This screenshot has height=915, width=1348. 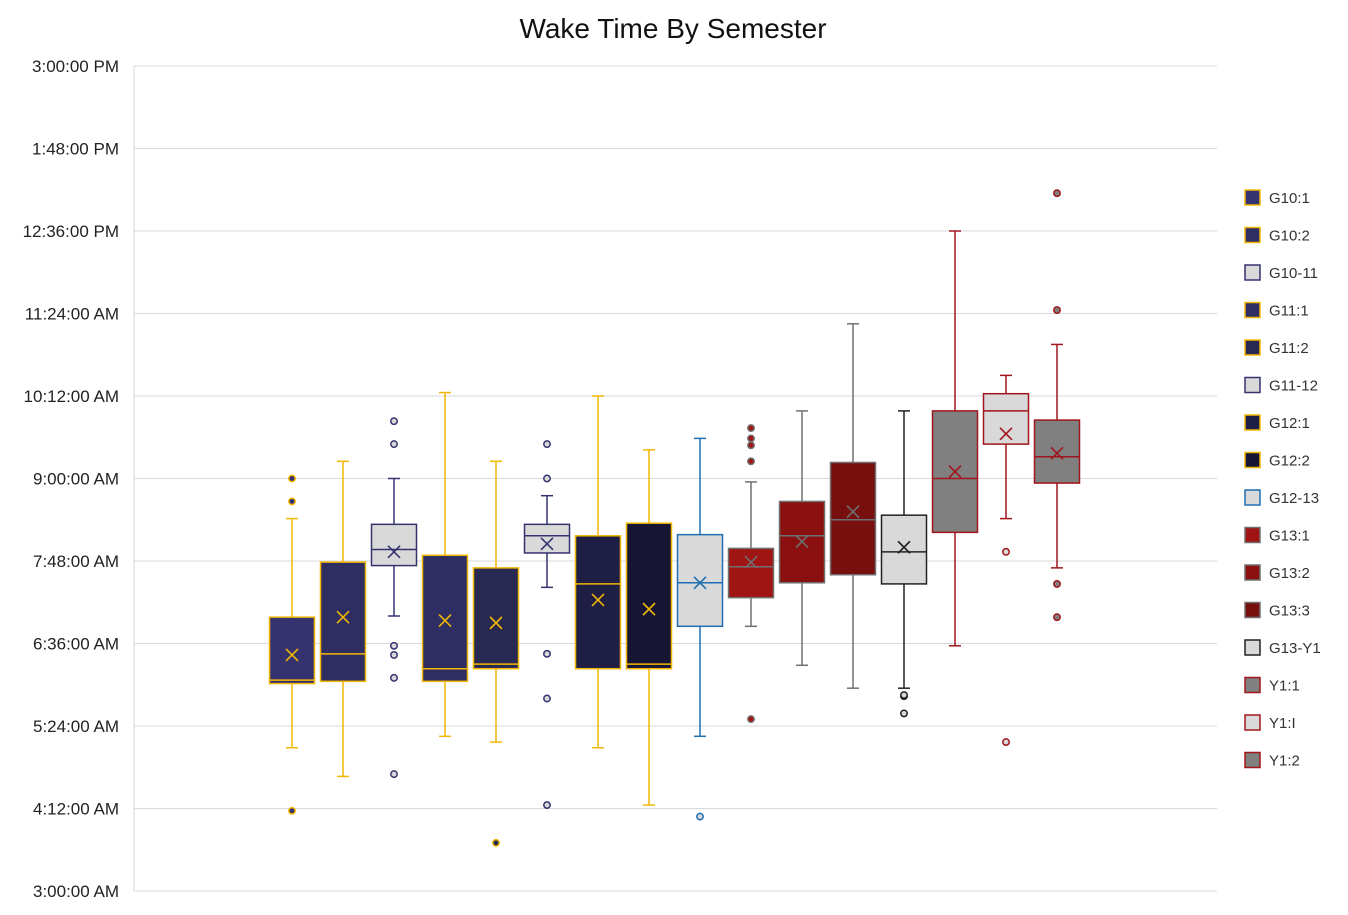 I want to click on legend-label: Y1:I, so click(x=1282, y=723).